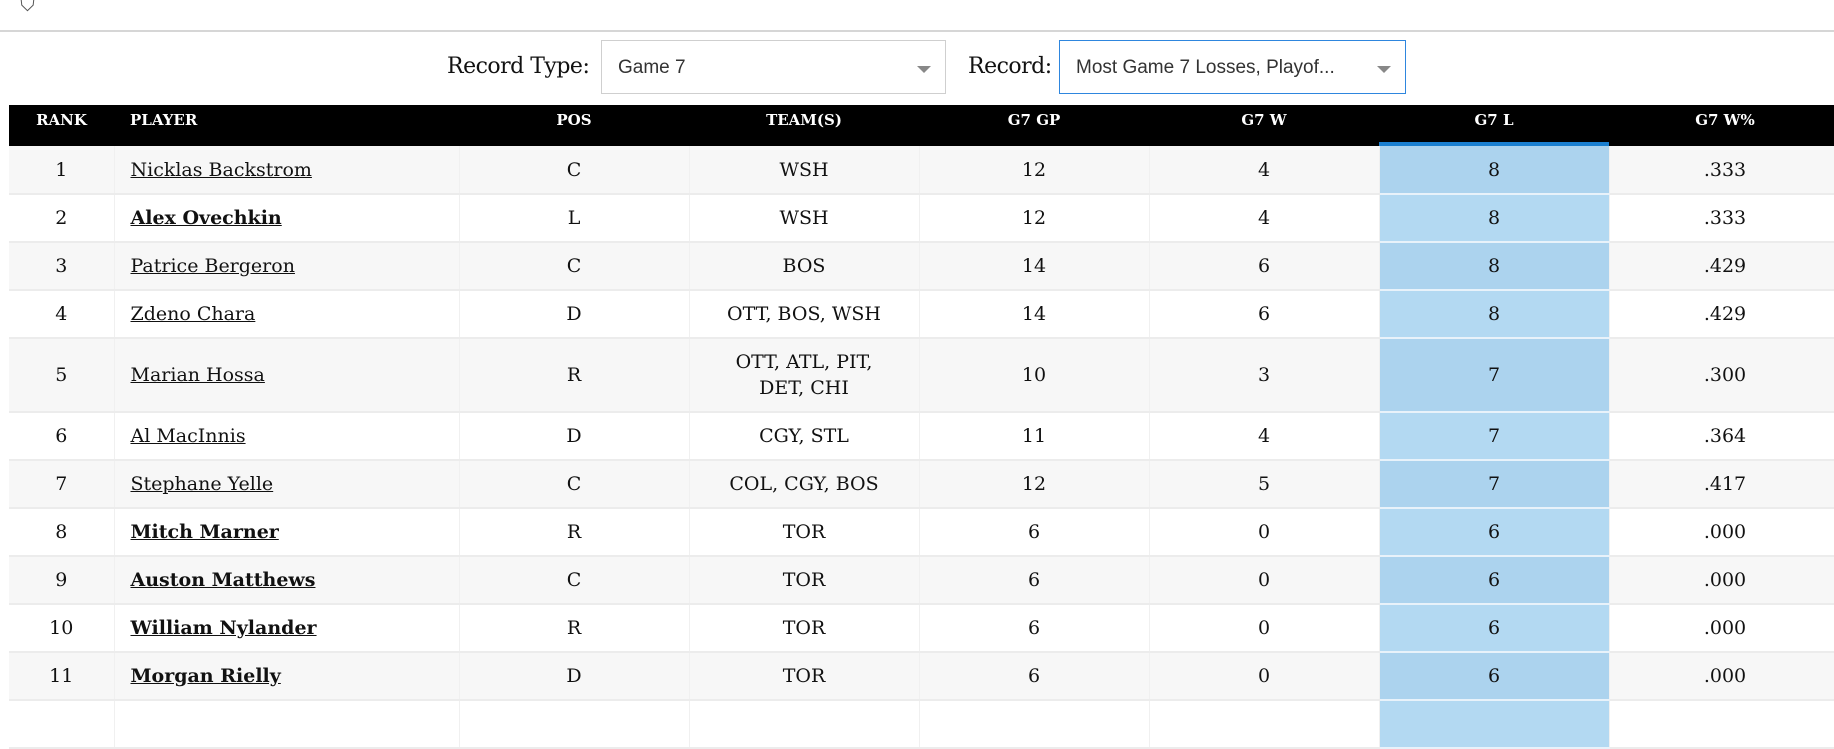 The width and height of the screenshot is (1834, 749). I want to click on column-header-player: PLAYER, so click(286, 125).